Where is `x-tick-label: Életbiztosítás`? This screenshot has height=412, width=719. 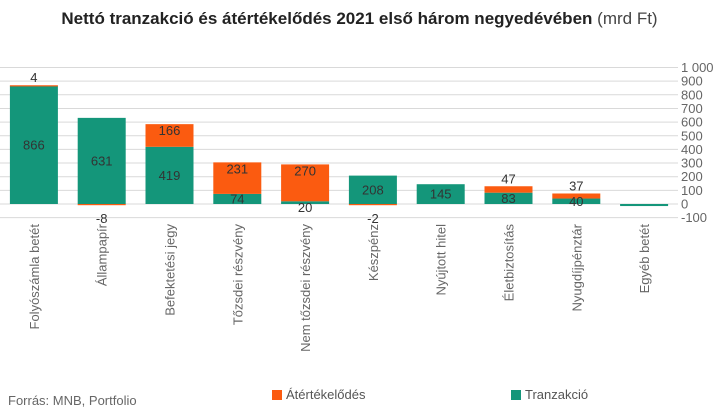
x-tick-label: Életbiztosítás is located at coordinates (509, 263).